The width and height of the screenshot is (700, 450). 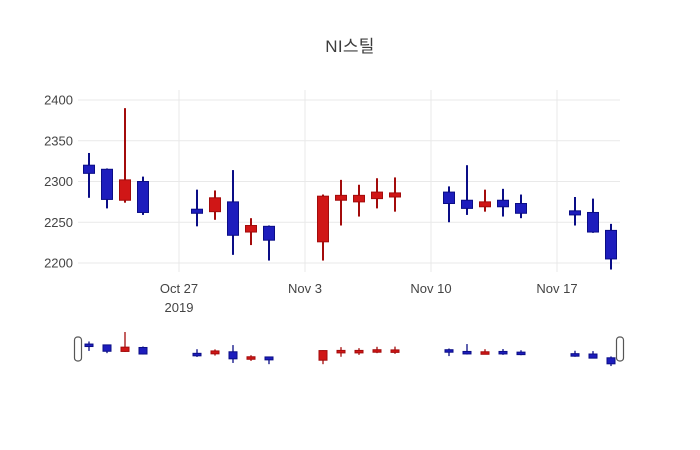 I want to click on rangeslider-handle-left, so click(x=78, y=349).